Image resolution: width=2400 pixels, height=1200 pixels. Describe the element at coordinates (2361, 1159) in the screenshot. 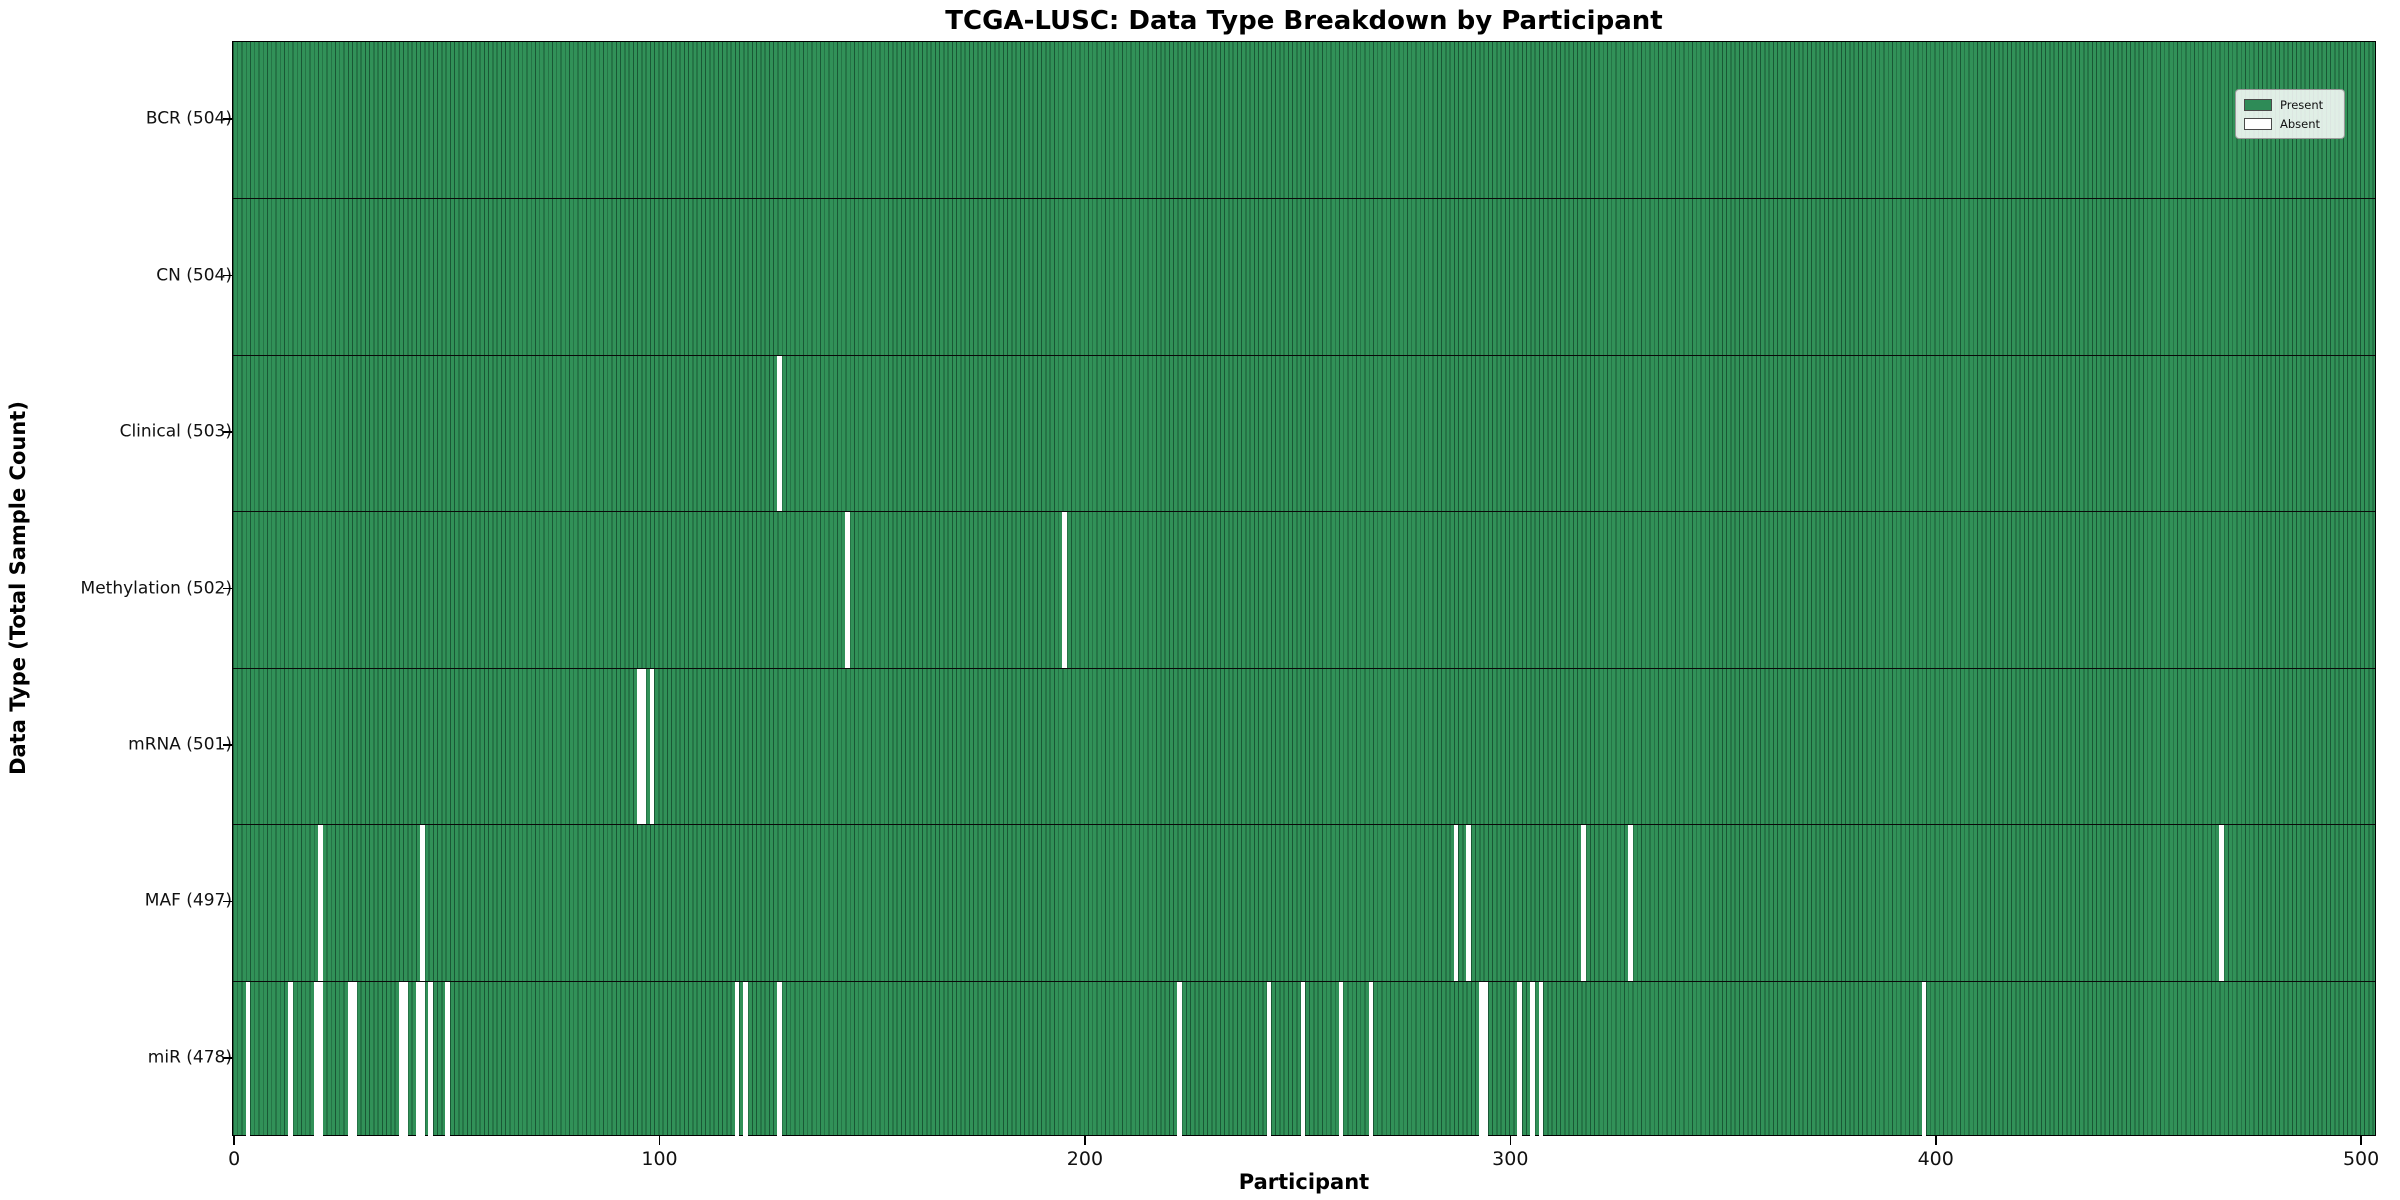

I see `x-tick-label: 500` at that location.